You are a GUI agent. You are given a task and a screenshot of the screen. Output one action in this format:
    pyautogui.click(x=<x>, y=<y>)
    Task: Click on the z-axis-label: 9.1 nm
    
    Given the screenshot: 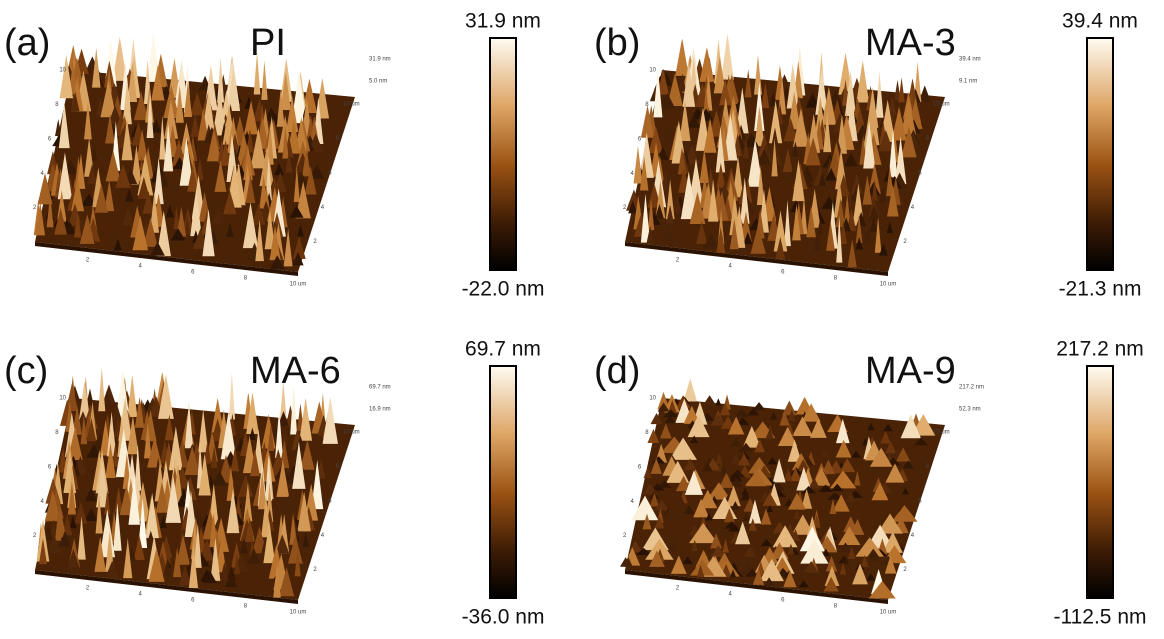 What is the action you would take?
    pyautogui.click(x=968, y=82)
    